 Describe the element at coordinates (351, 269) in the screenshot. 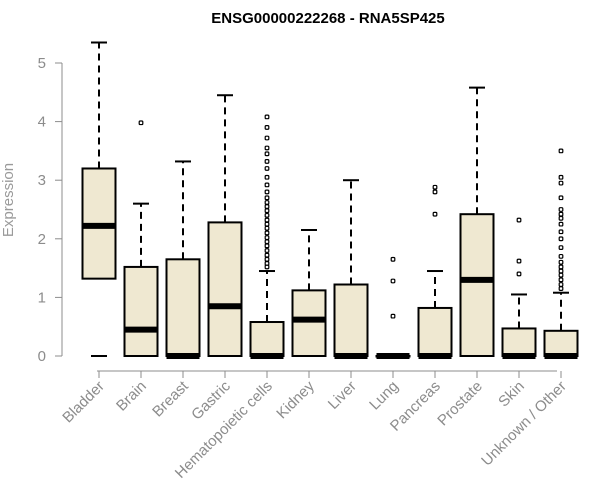

I see `box-liver` at that location.